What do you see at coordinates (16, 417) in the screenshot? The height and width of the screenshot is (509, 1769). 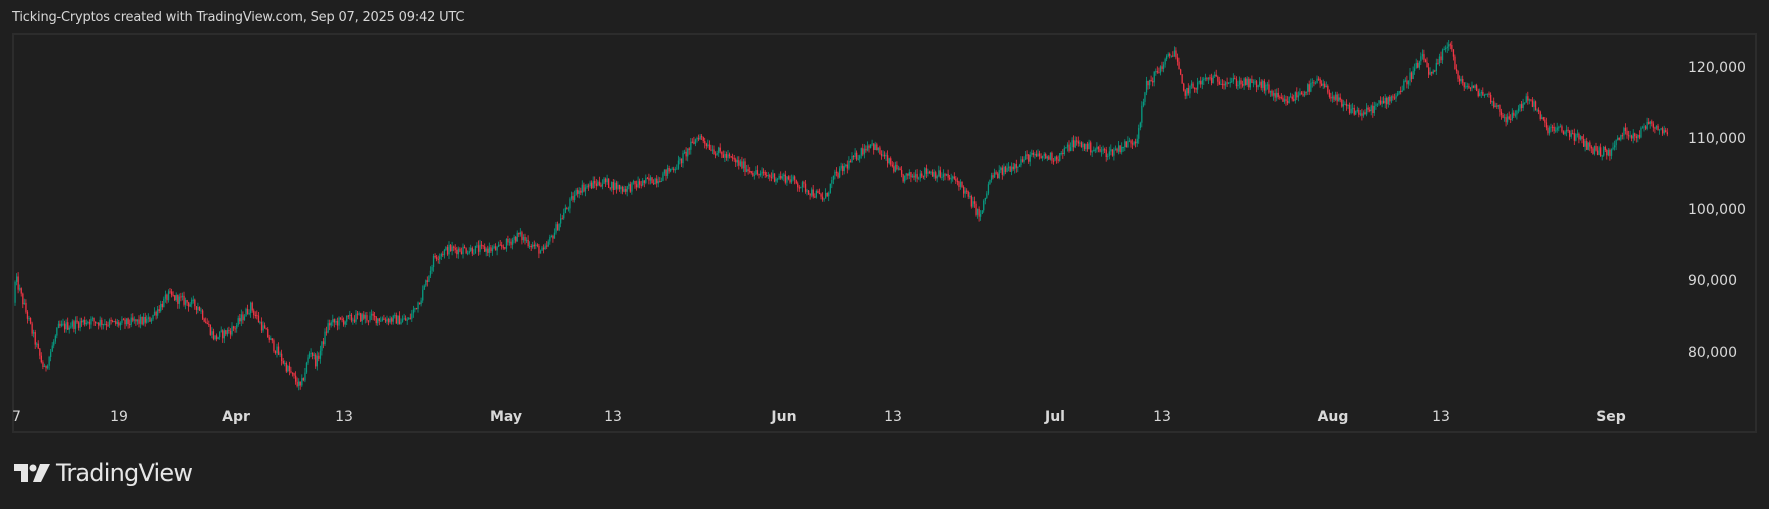 I see `time-axis-label: 7` at bounding box center [16, 417].